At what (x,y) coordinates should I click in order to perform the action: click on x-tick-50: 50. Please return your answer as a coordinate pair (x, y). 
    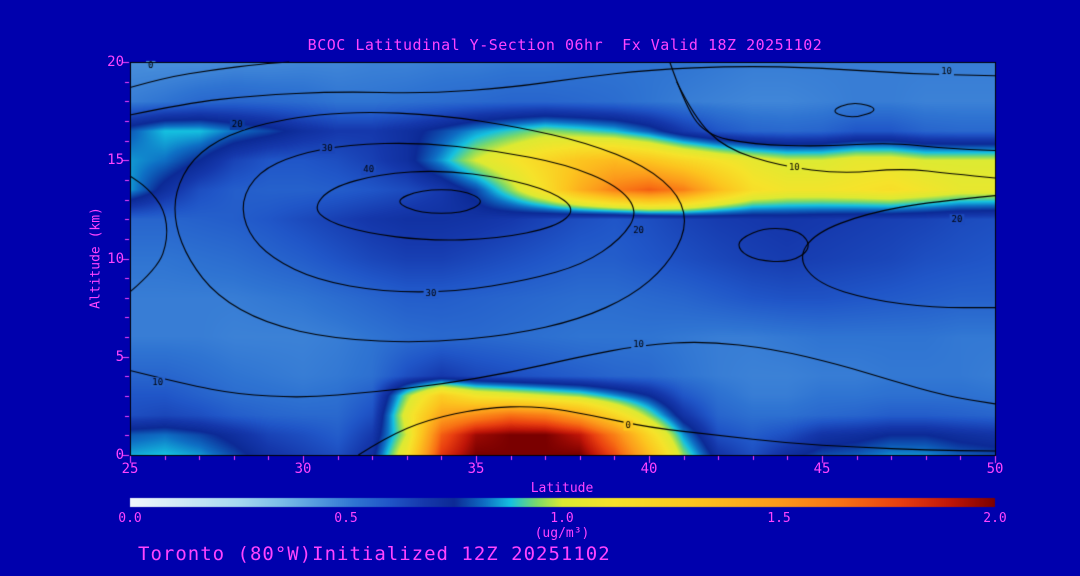
    Looking at the image, I should click on (995, 469).